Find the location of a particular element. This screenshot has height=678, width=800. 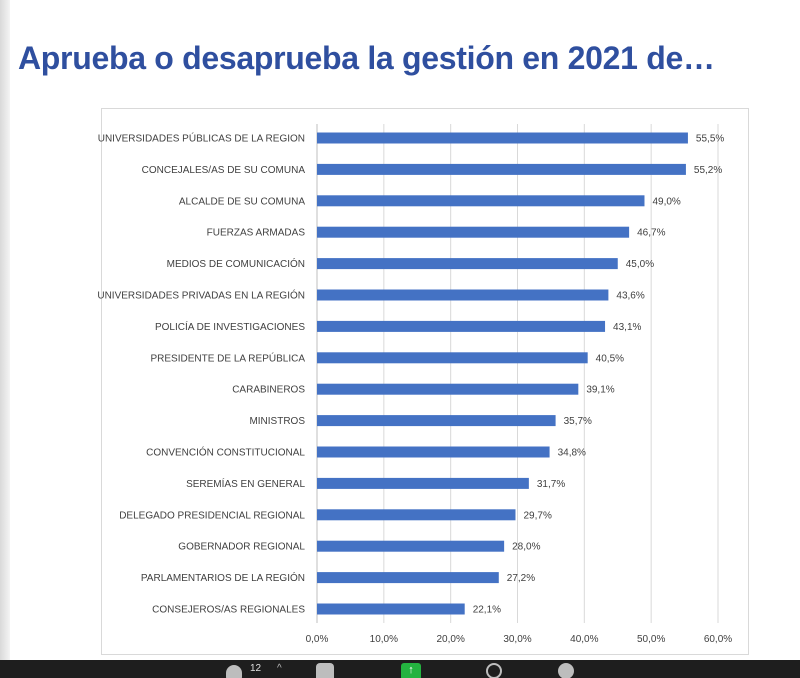

category-label: GOBERNADOR REGIONAL is located at coordinates (241, 547).